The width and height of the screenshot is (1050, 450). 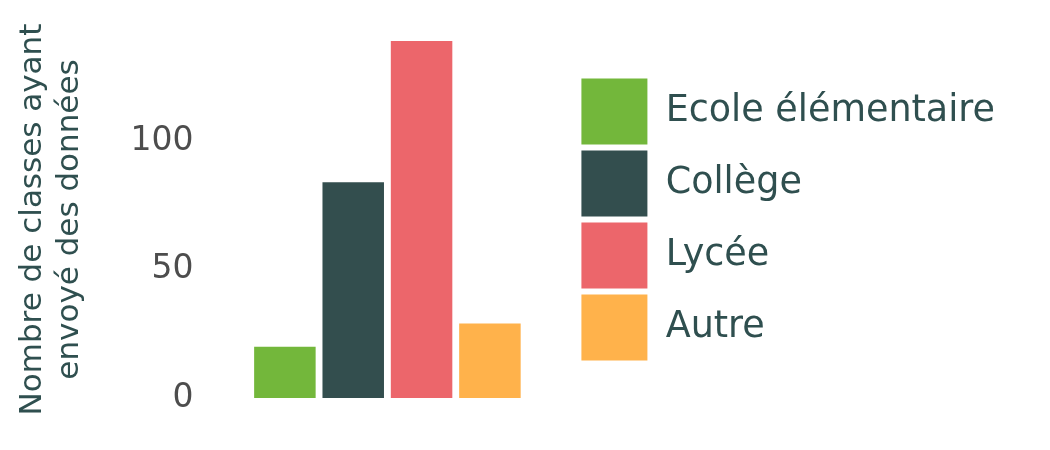 I want to click on y-tick-label: 50, so click(x=172, y=267).